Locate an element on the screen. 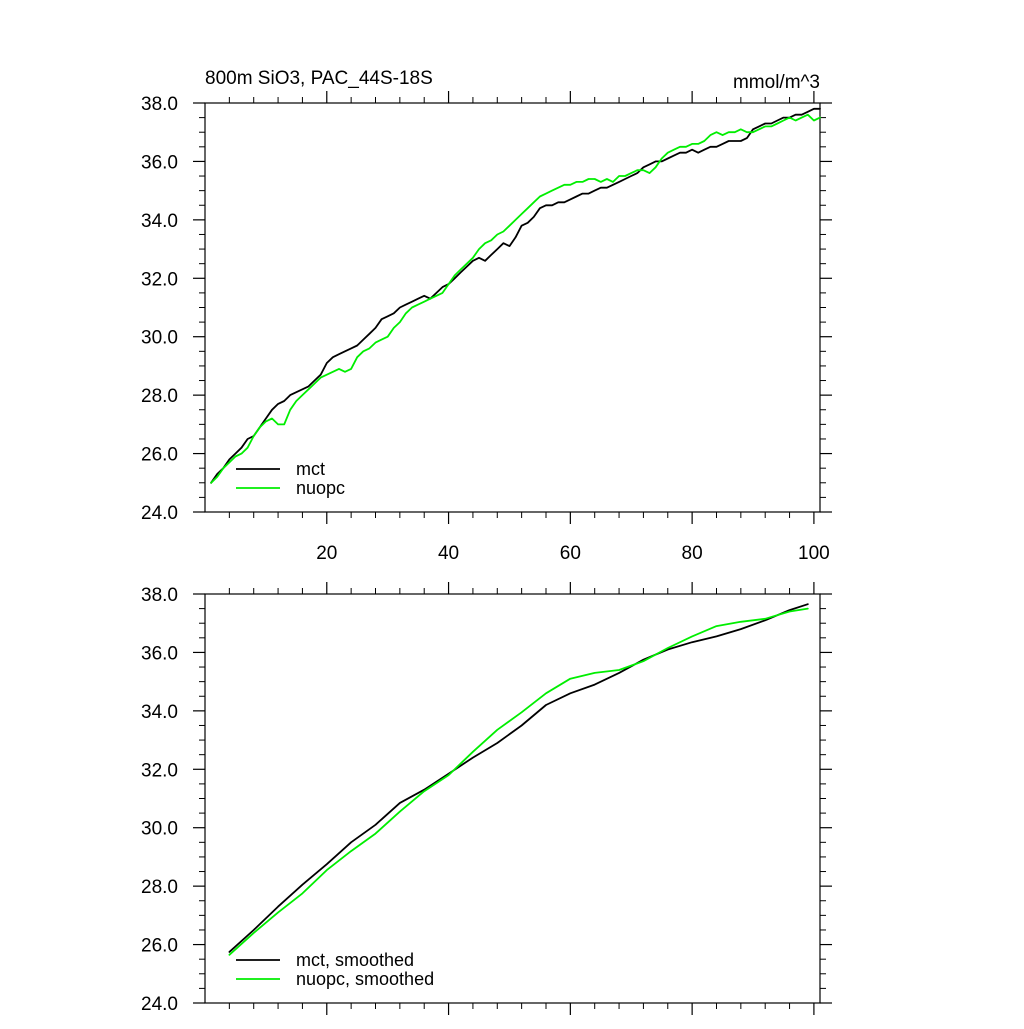 The width and height of the screenshot is (1024, 1029). x-tick-label: 80 is located at coordinates (692, 553).